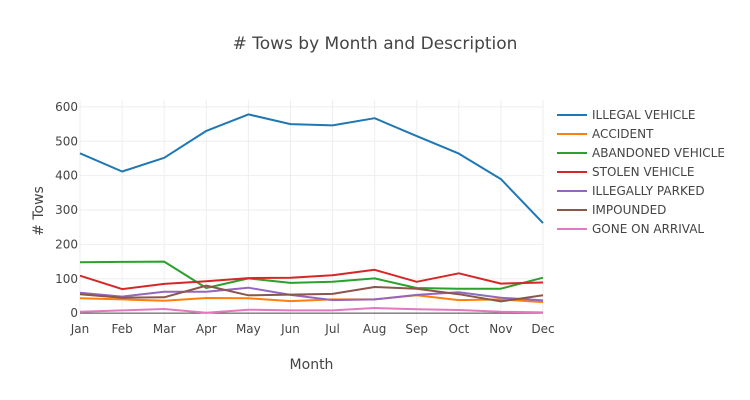 The height and width of the screenshot is (400, 750). What do you see at coordinates (66, 244) in the screenshot?
I see `y-tick-label: 200` at bounding box center [66, 244].